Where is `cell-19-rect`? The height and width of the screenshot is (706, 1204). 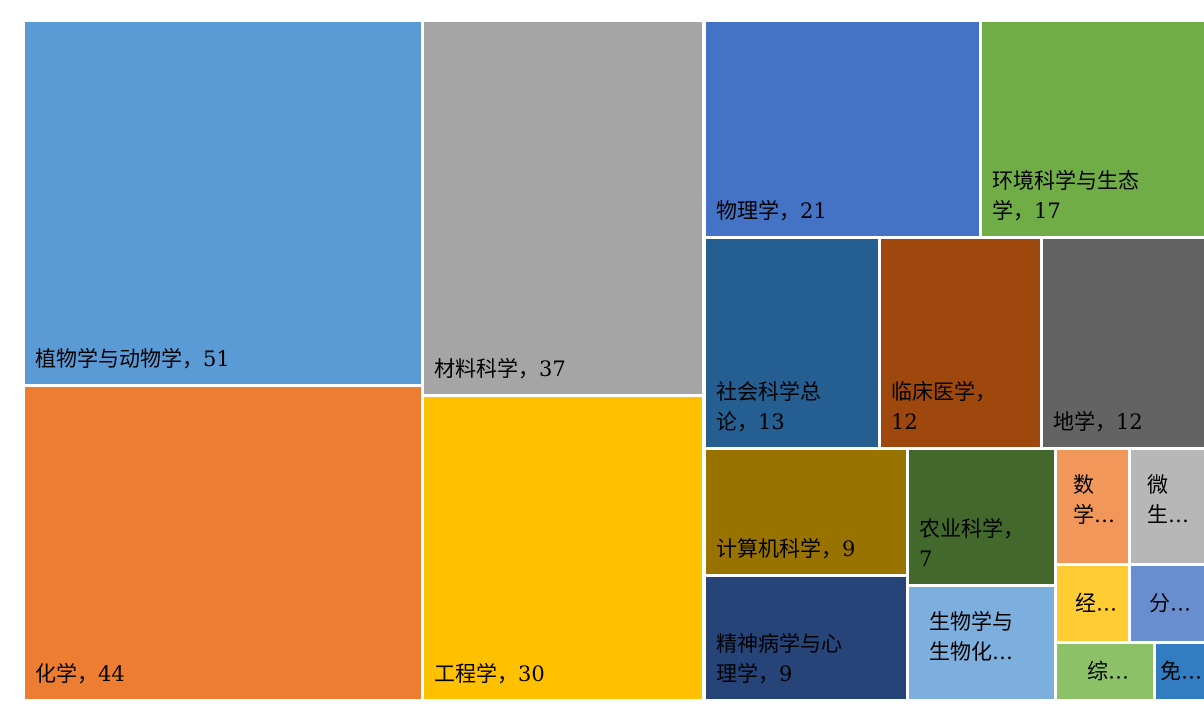
cell-19-rect is located at coordinates (1180, 671).